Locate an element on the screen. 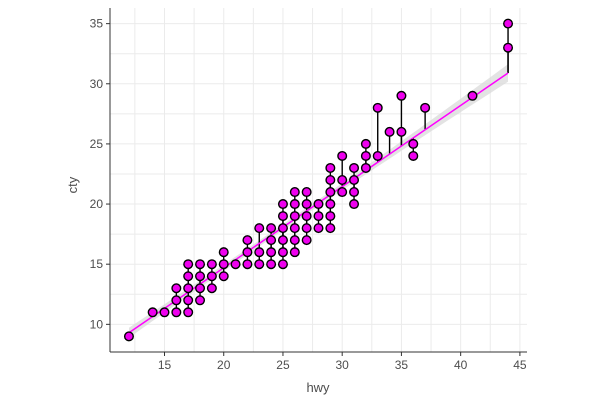 This screenshot has height=400, width=600. y-tick-label: 10 is located at coordinates (97, 324).